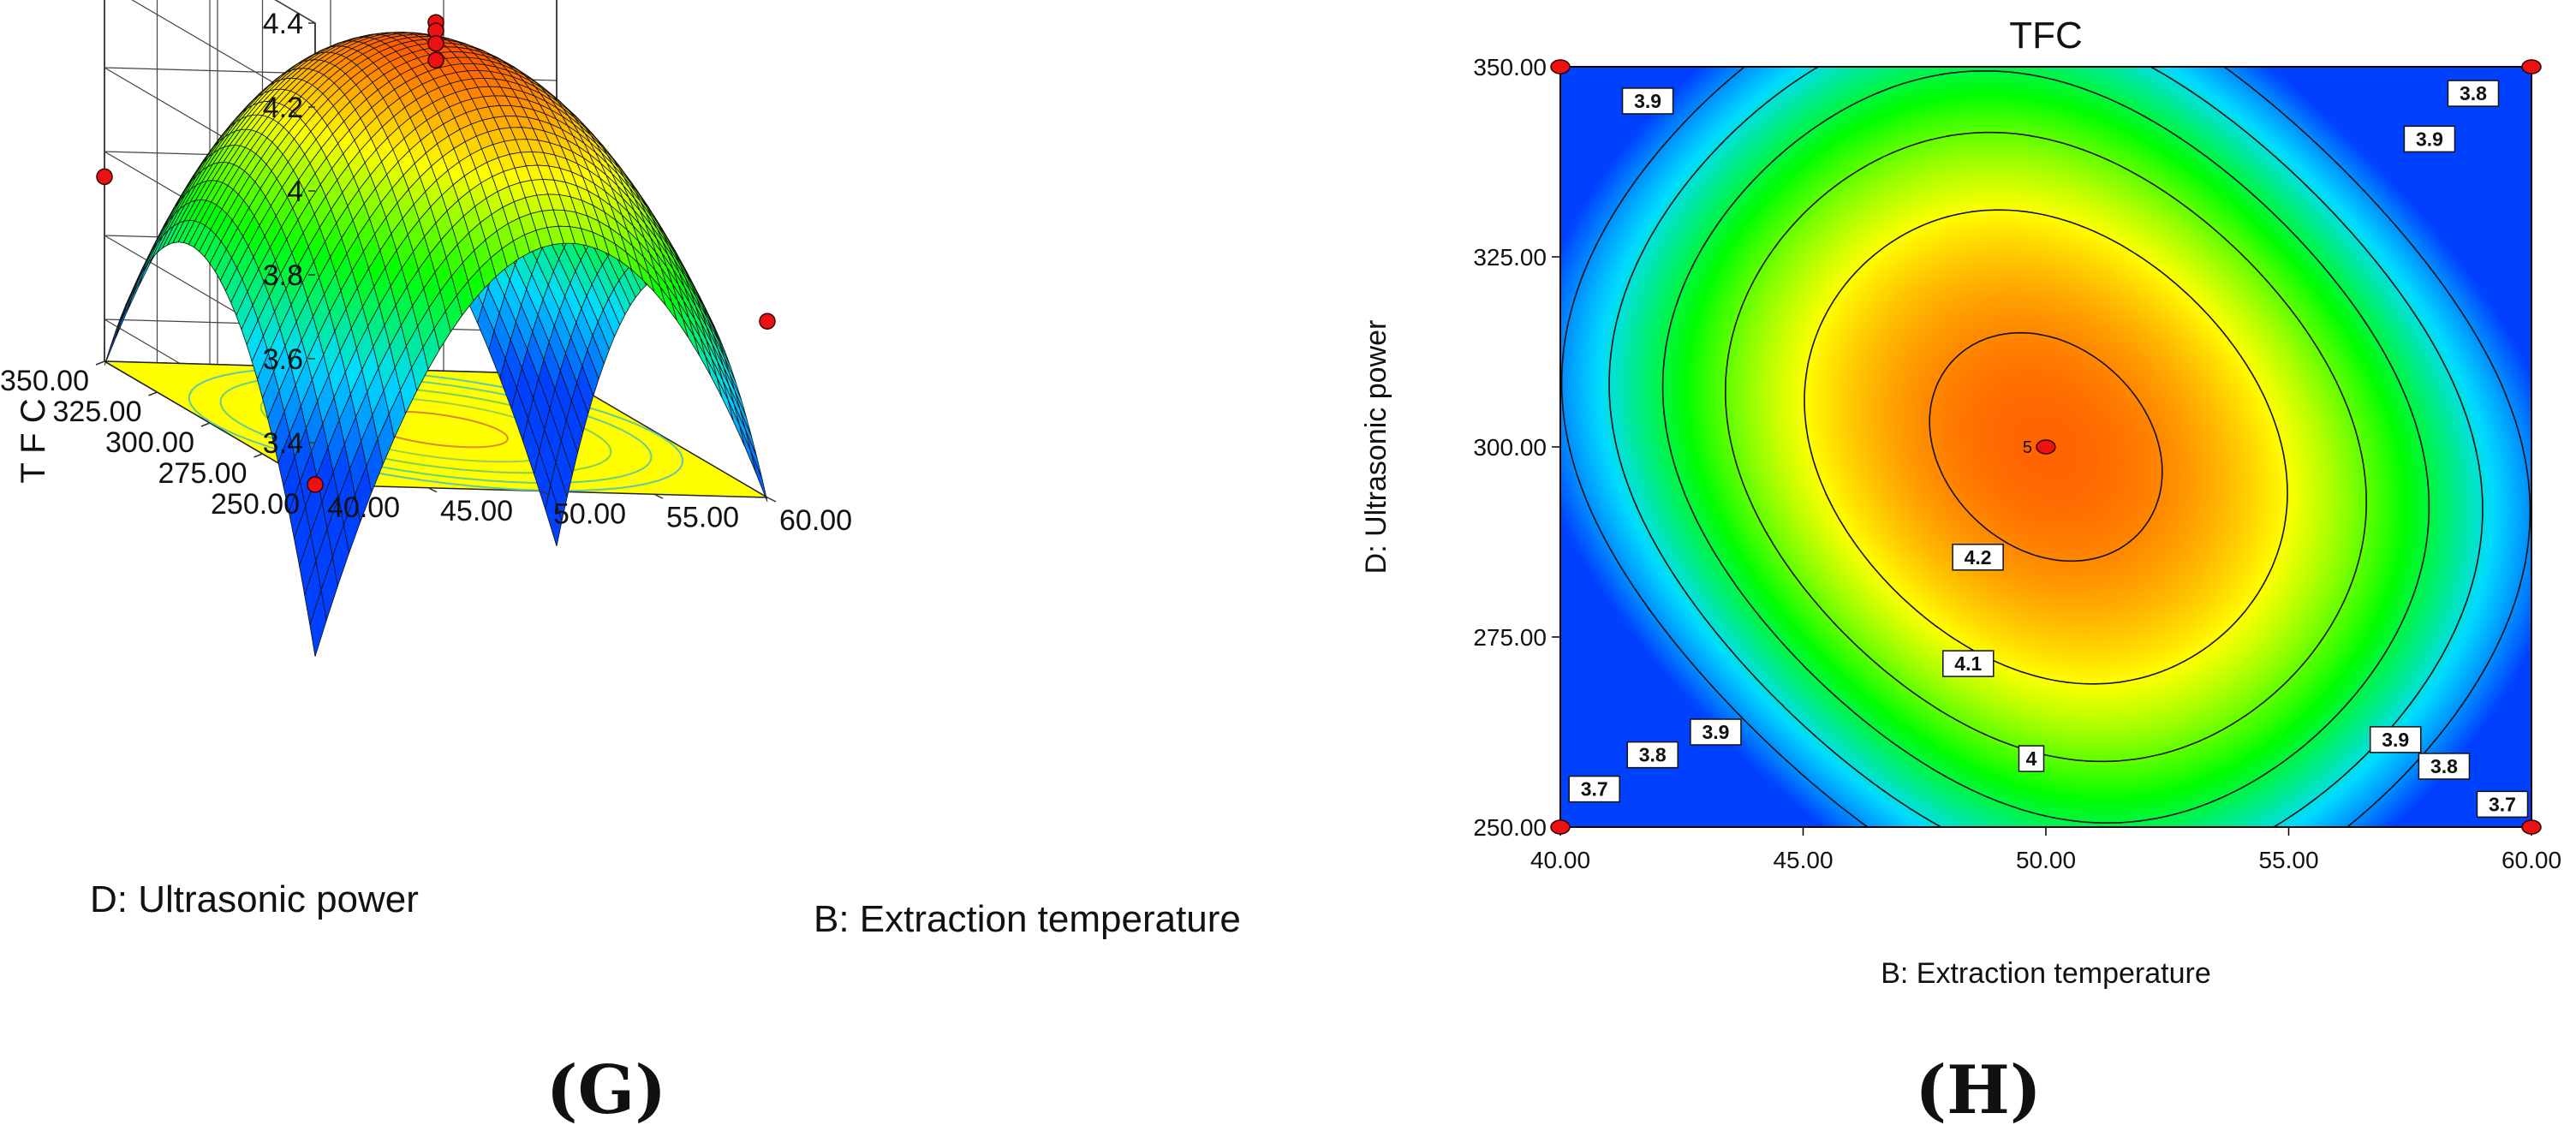 Image resolution: width=2576 pixels, height=1137 pixels. I want to click on surface-facet, so click(759, 476).